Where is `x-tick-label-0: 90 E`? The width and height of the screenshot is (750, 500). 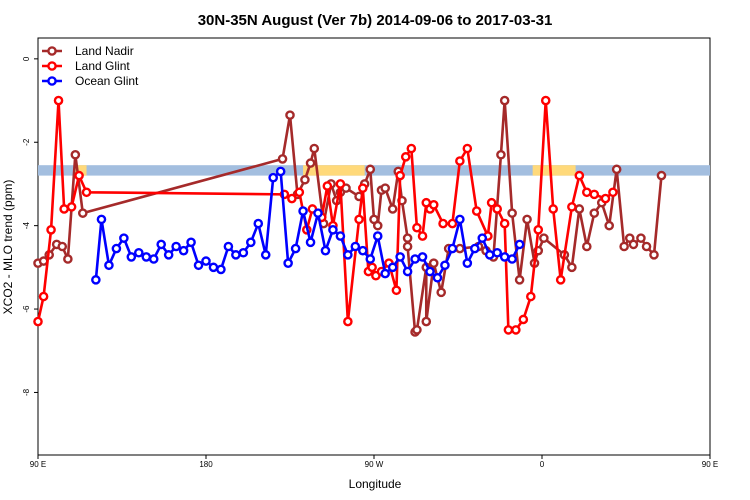
x-tick-label-0: 90 E is located at coordinates (38, 464).